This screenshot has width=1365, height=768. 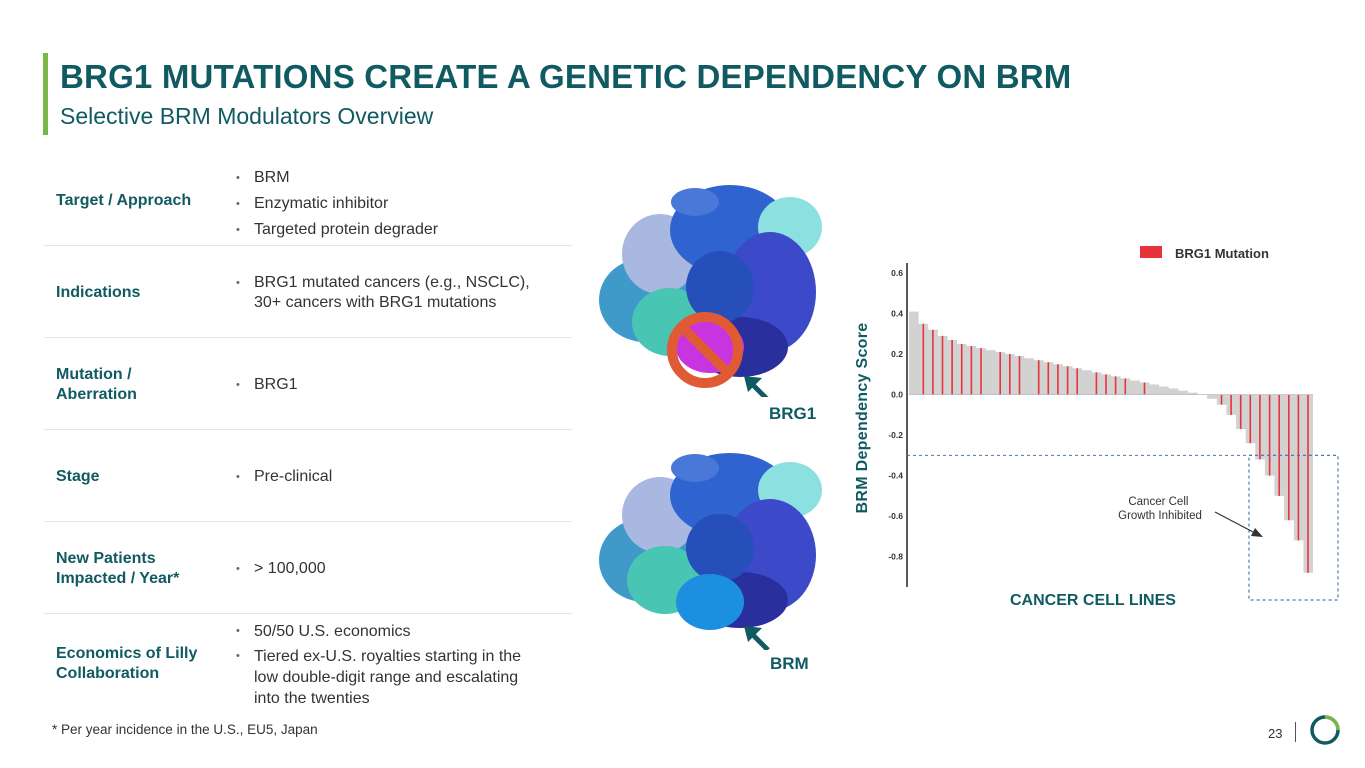 I want to click on list-item: BRG1, so click(x=267, y=385).